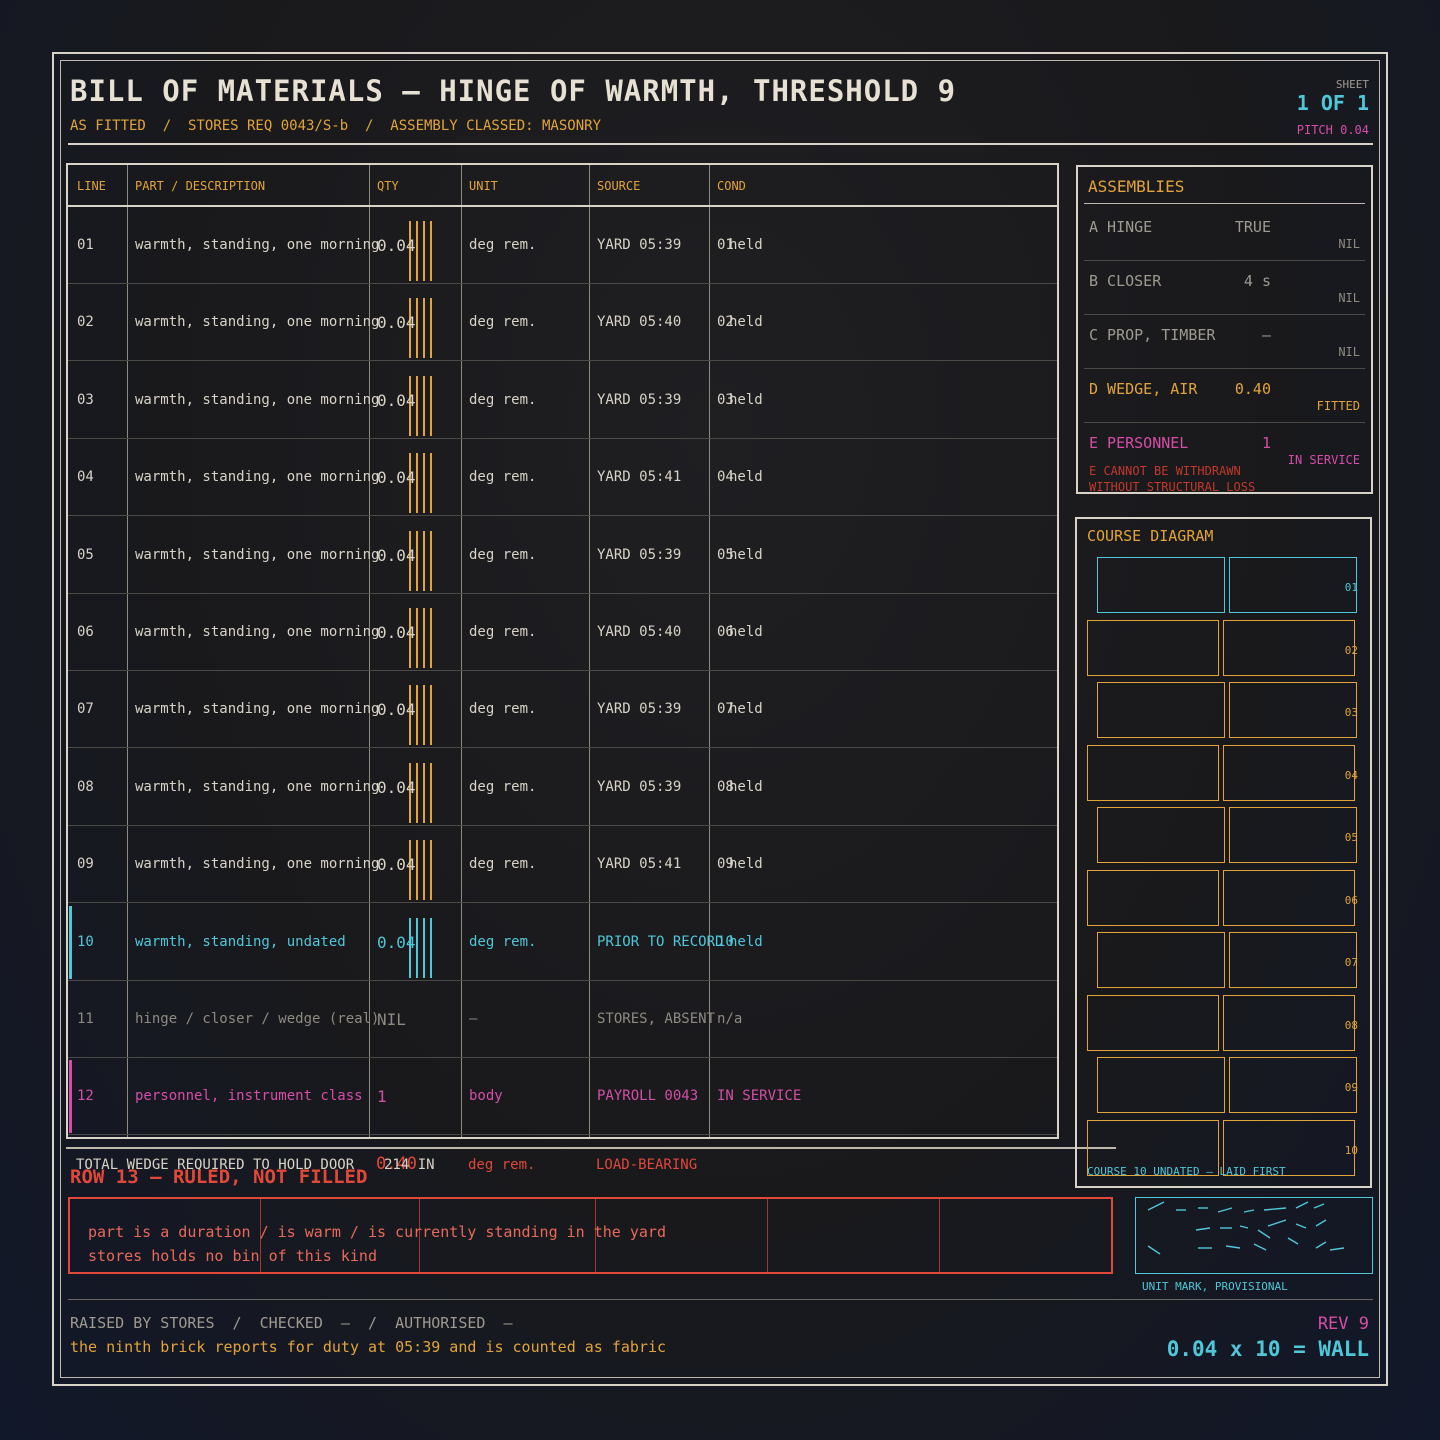 The height and width of the screenshot is (1440, 1440). Describe the element at coordinates (1351, 1150) in the screenshot. I see `course-number: 10` at that location.